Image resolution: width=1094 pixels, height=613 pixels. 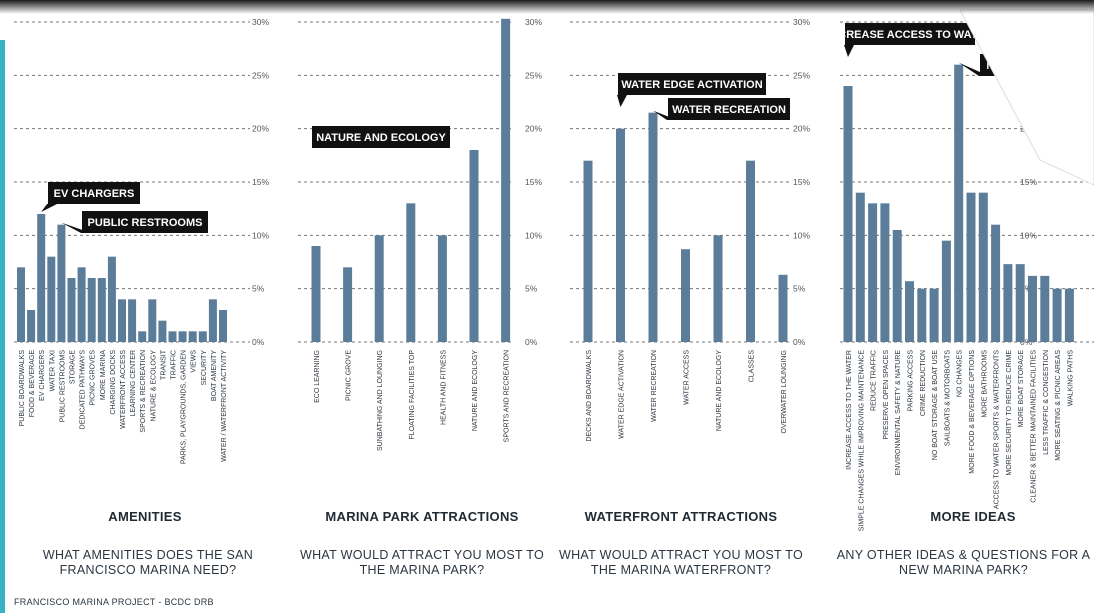 What do you see at coordinates (533, 22) in the screenshot?
I see `y-tick-label: 30%` at bounding box center [533, 22].